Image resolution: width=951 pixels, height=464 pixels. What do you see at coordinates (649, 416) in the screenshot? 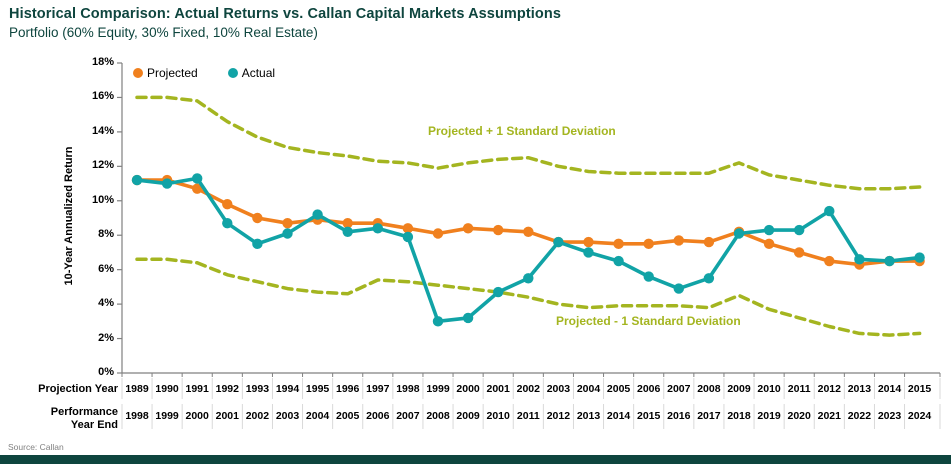
I see `performance-year-label: 2015` at bounding box center [649, 416].